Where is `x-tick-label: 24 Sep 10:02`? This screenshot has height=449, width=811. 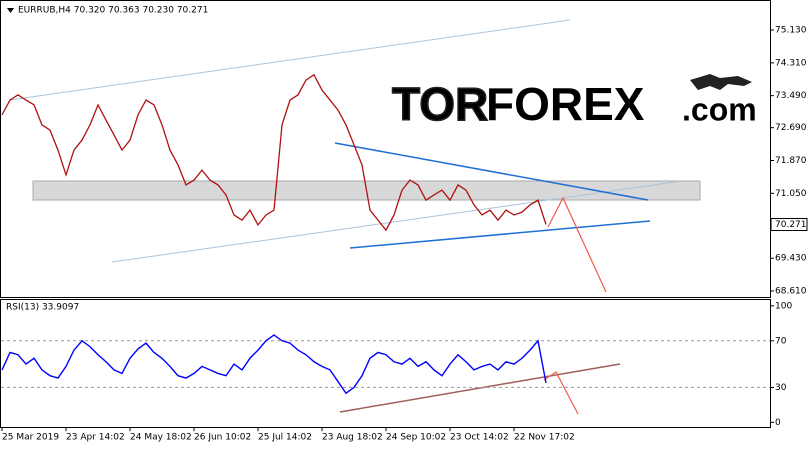
x-tick-label: 24 Sep 10:02 is located at coordinates (416, 438).